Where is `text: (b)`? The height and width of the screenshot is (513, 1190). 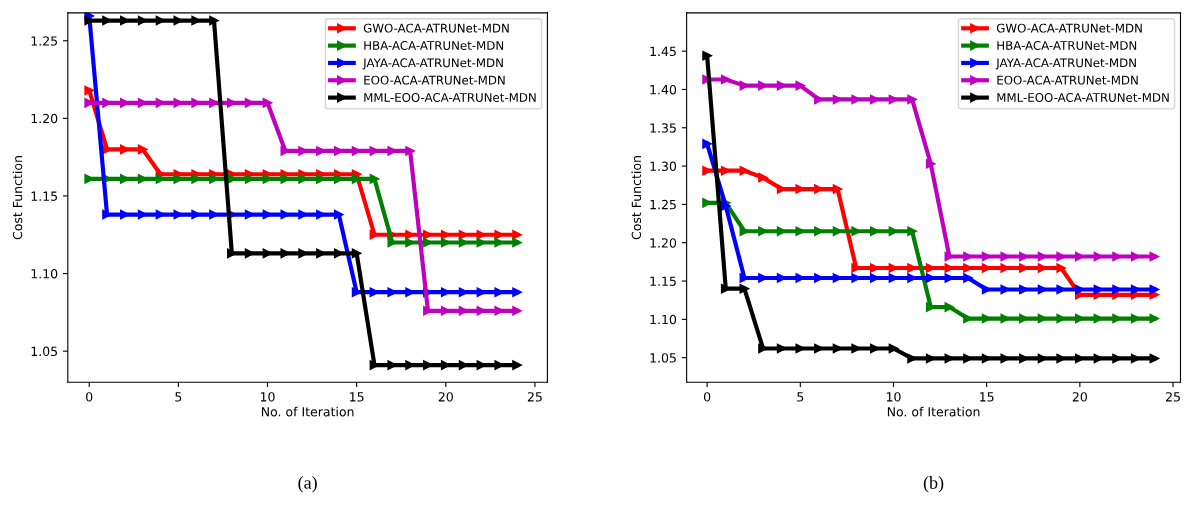 text: (b) is located at coordinates (933, 484).